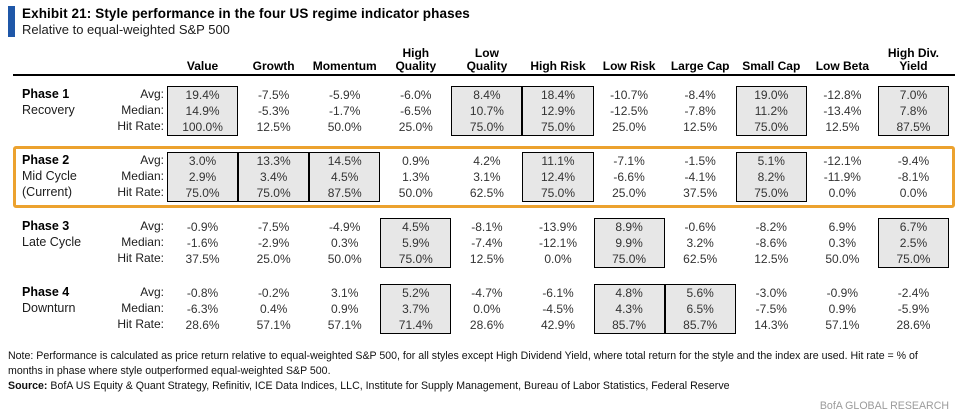 This screenshot has height=411, width=959. I want to click on column-header-high-quality: High Quality, so click(416, 60).